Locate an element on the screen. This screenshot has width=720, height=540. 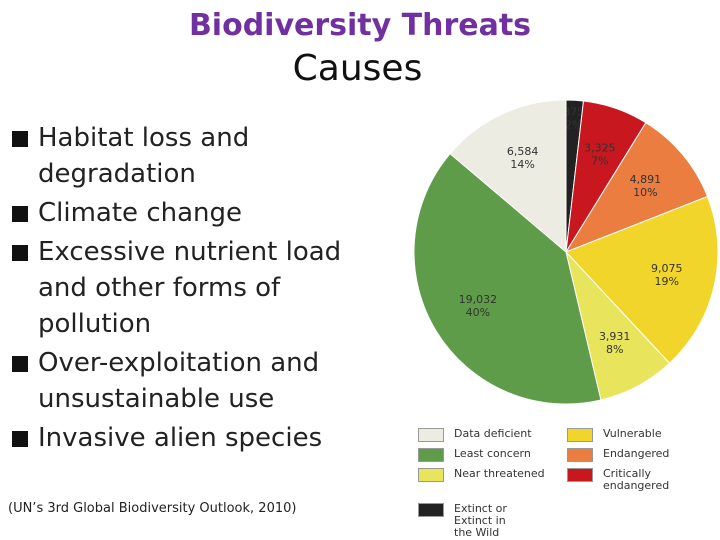
legend-item: Near threatened is located at coordinates (485, 475).